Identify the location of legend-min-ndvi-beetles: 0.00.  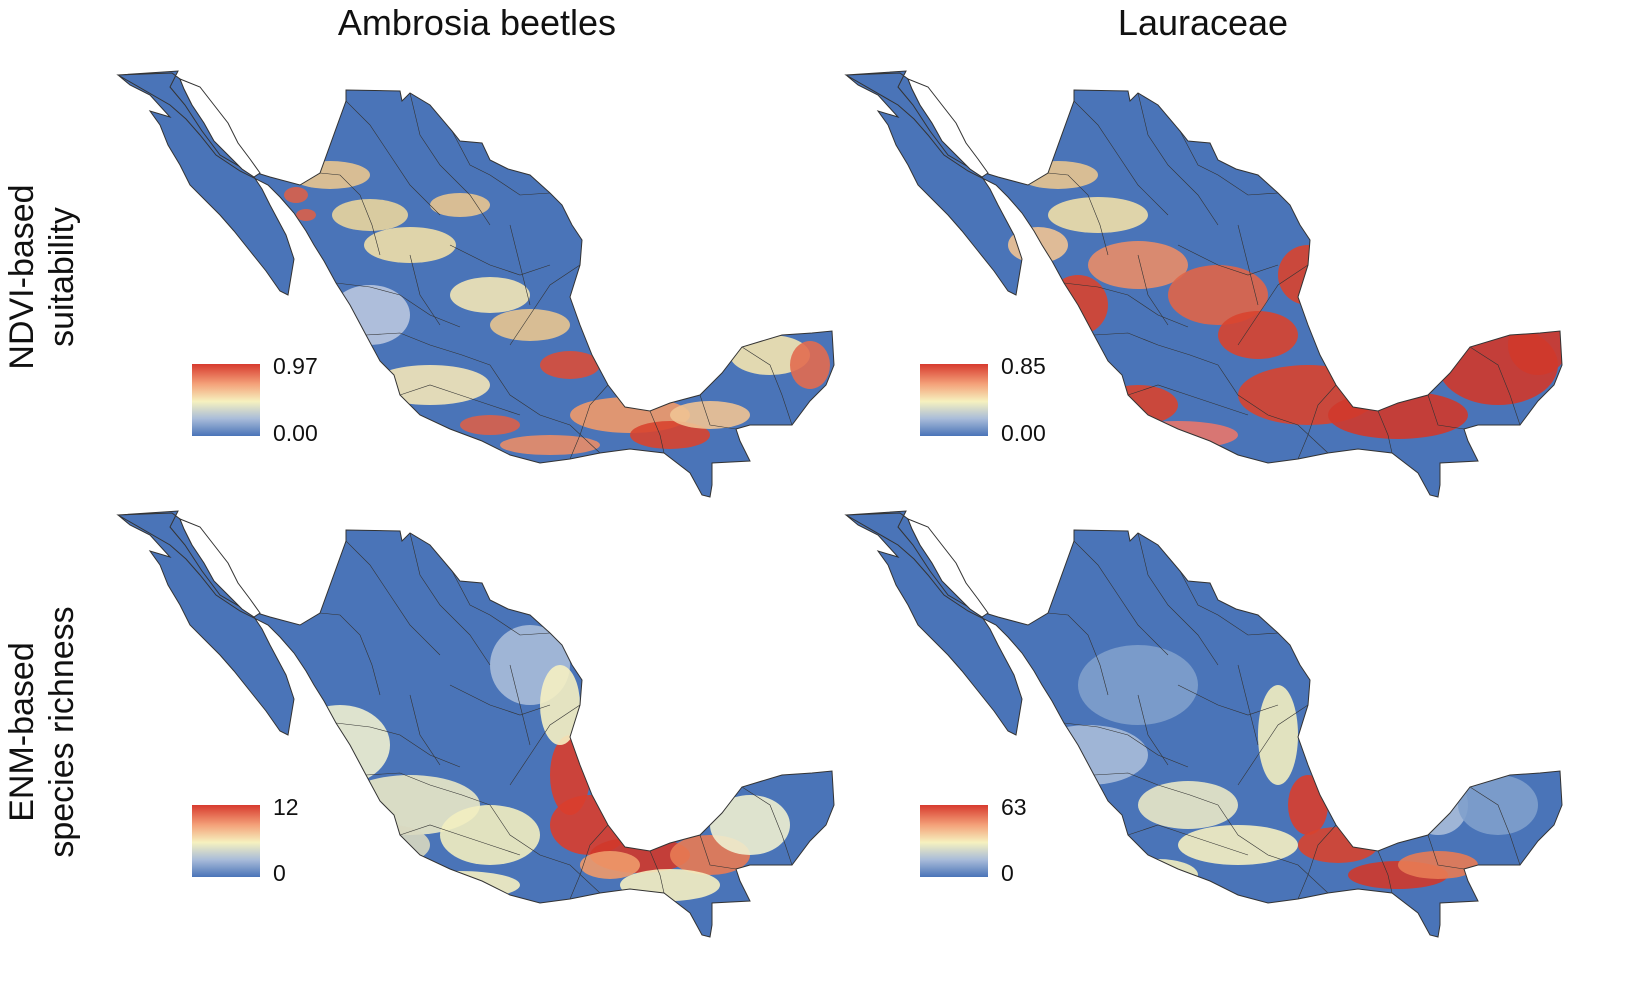
(295, 433).